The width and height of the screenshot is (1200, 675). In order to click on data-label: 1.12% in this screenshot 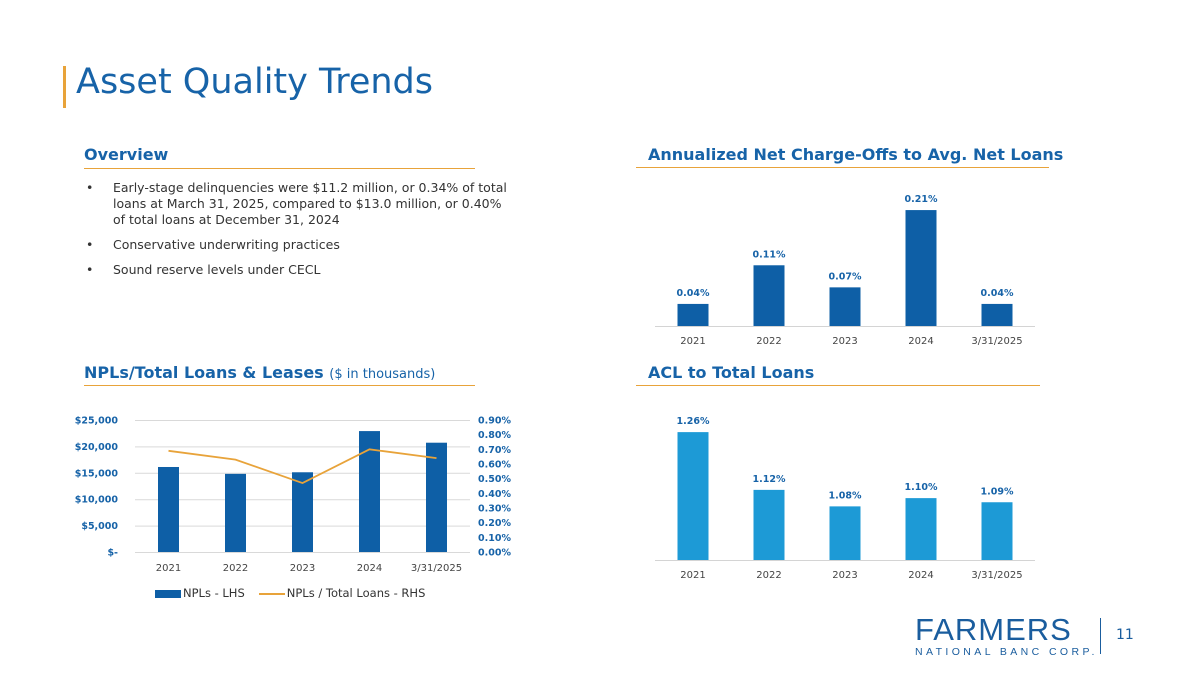, I will do `click(769, 479)`.